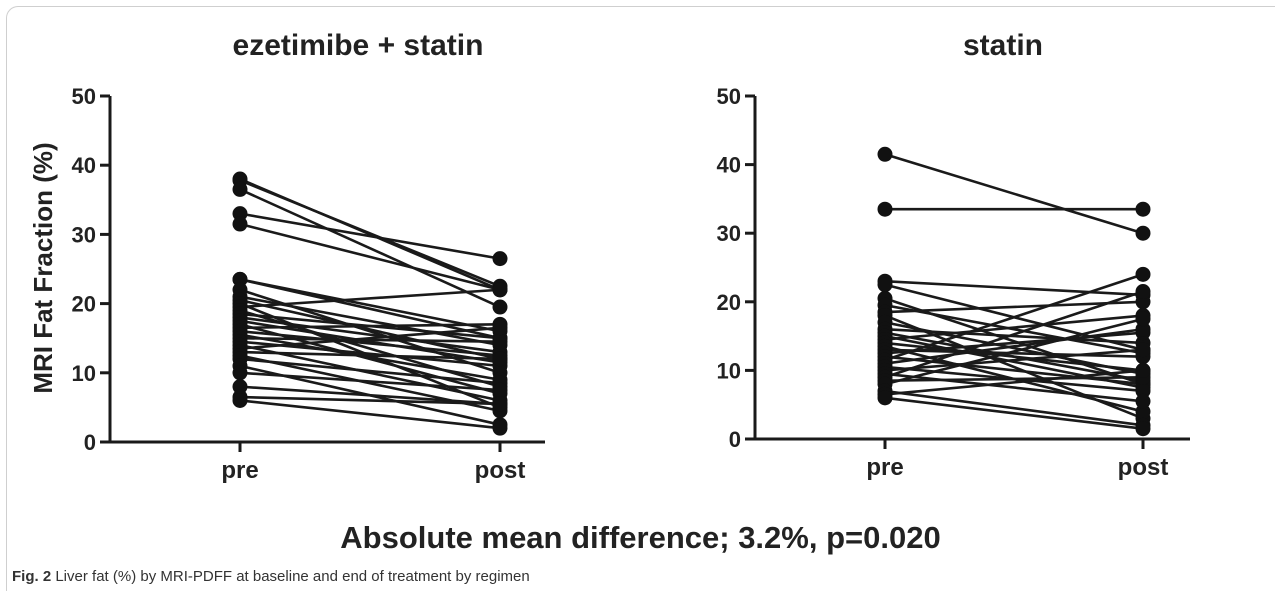 This screenshot has height=597, width=1281. What do you see at coordinates (1003, 45) in the screenshot?
I see `chart-title: statin` at bounding box center [1003, 45].